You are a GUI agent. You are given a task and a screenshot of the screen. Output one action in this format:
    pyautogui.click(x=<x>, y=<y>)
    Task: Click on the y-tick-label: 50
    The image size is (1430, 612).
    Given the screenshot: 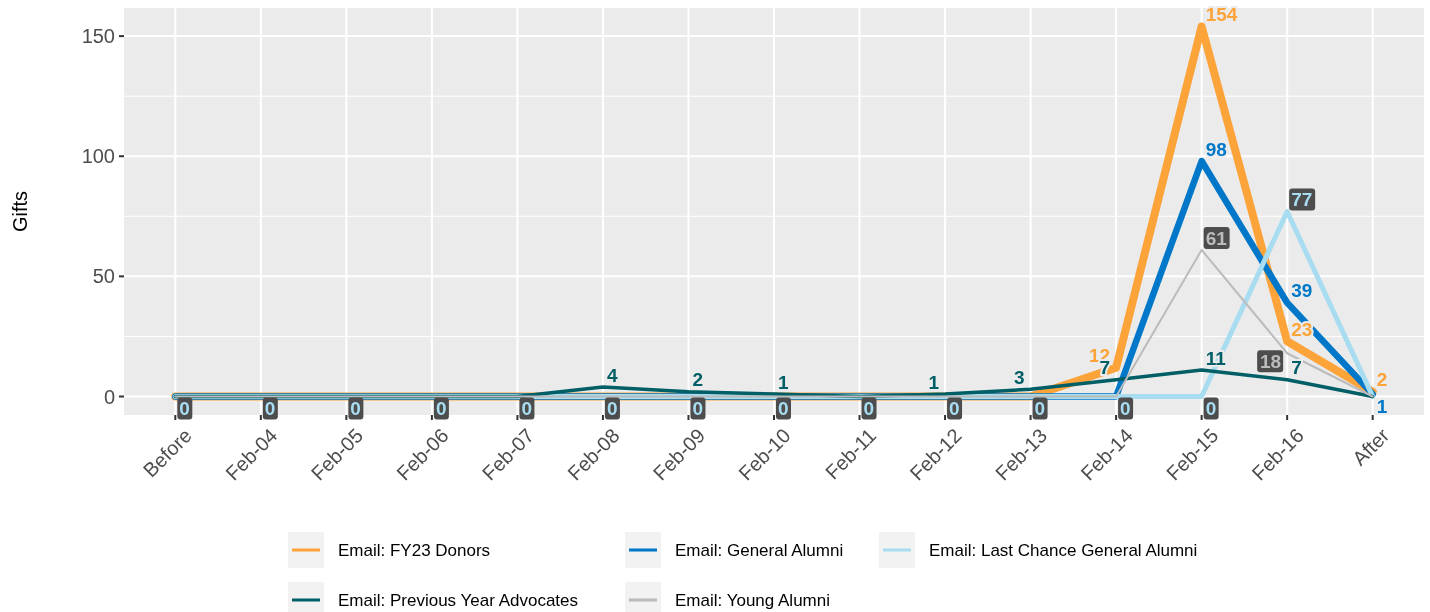 What is the action you would take?
    pyautogui.click(x=103, y=276)
    